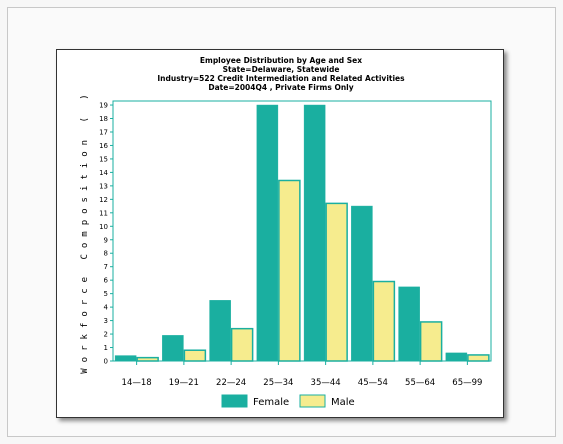 This screenshot has height=444, width=563. Describe the element at coordinates (106, 321) in the screenshot. I see `y-tick-label: 3` at that location.